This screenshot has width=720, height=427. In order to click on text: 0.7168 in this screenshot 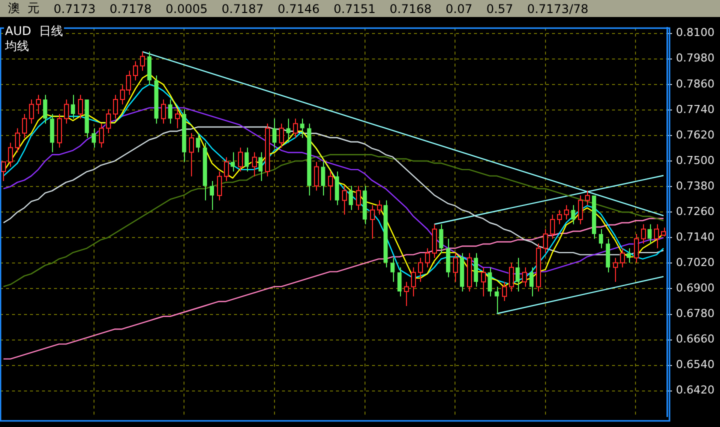, I will do `click(411, 9)`.